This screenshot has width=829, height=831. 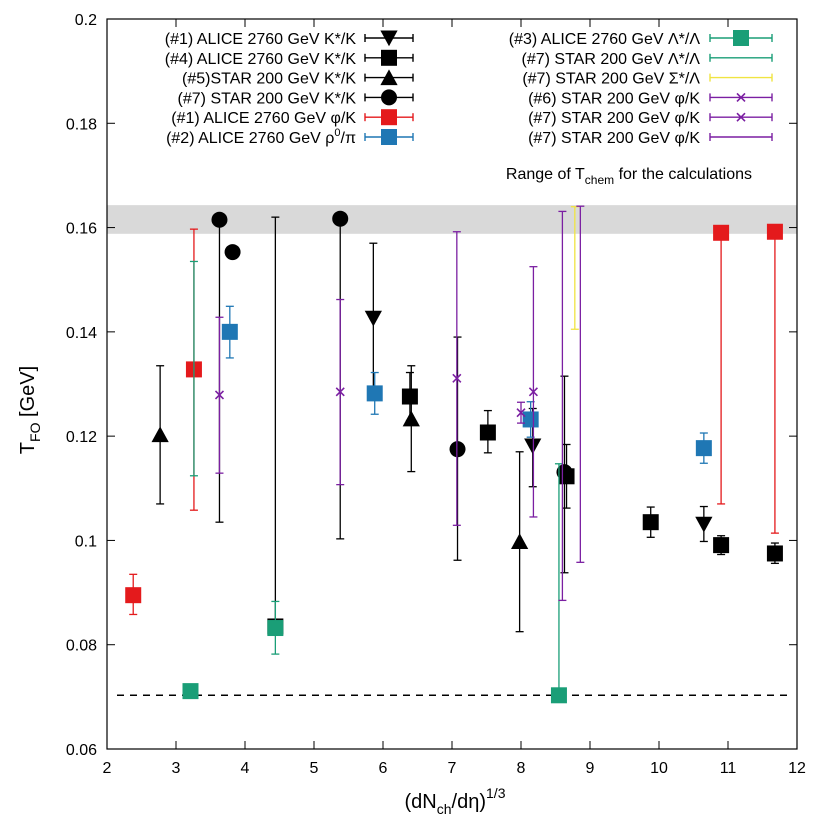 What do you see at coordinates (261, 59) in the screenshot?
I see `legend-label-text: (#4) ALICE 2760 GeV K*/K` at bounding box center [261, 59].